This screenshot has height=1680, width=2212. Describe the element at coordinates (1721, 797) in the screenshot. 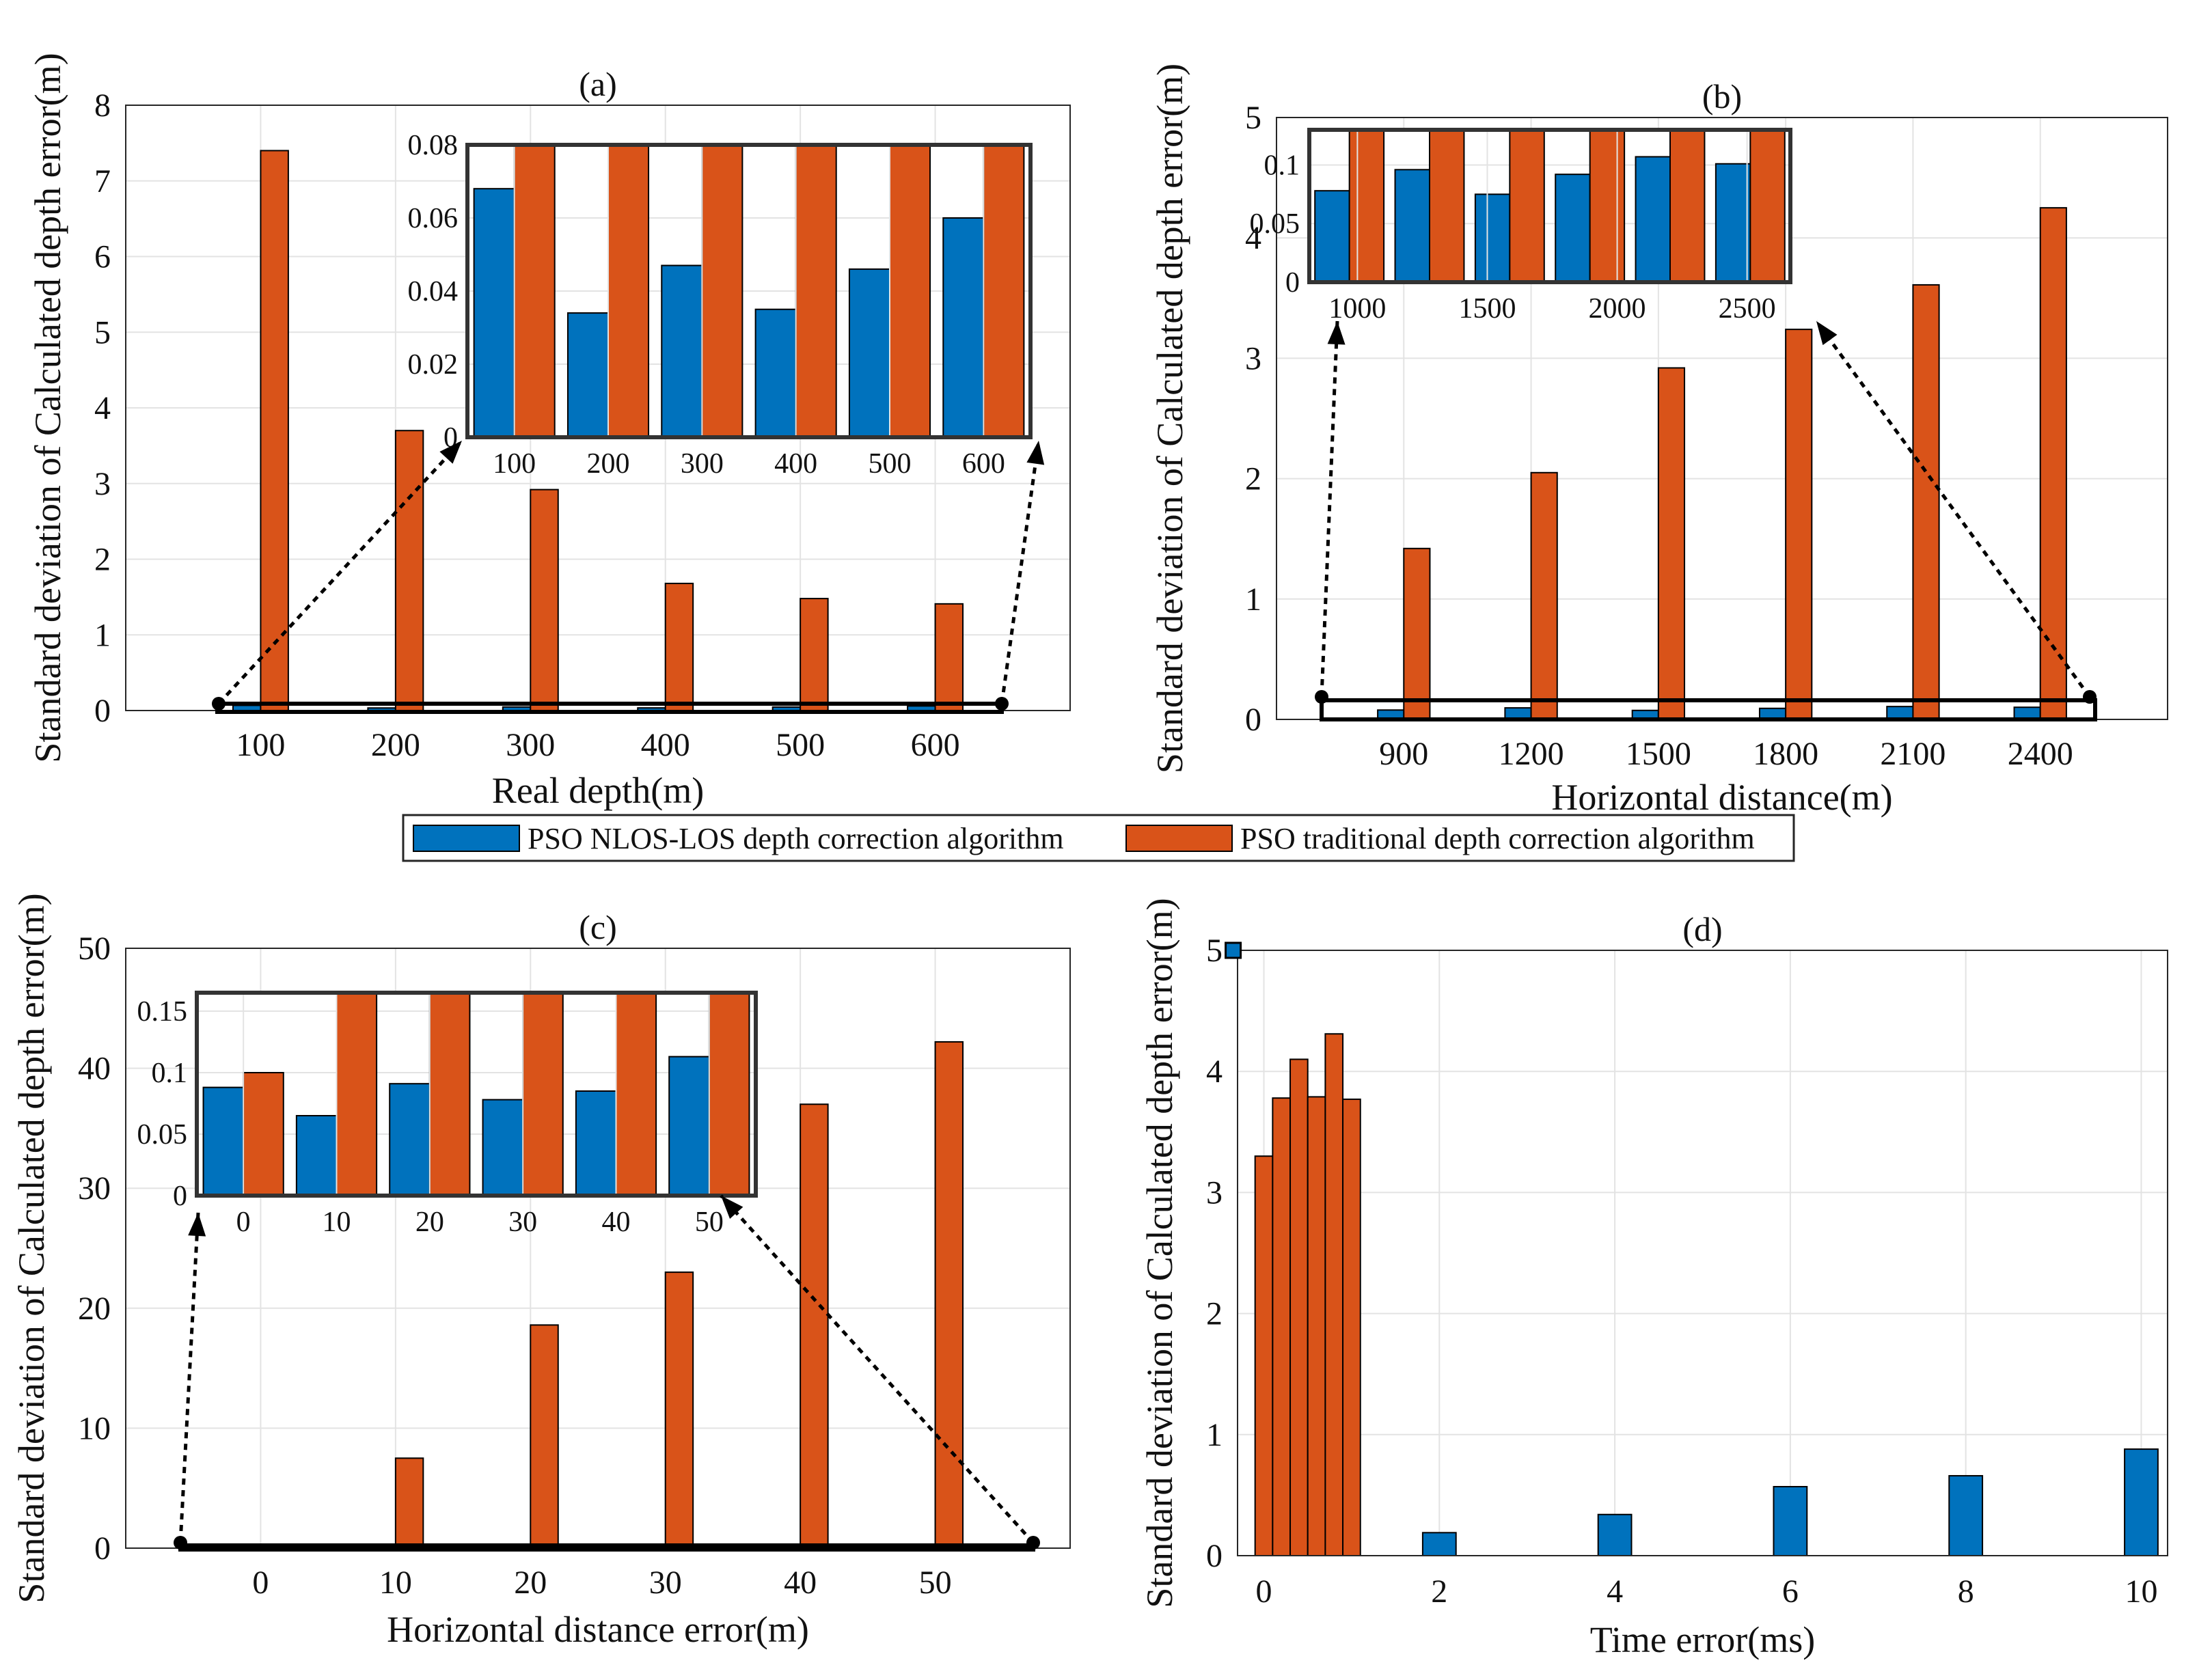

I see `x-axis-label: Horizontal distance(m)` at that location.